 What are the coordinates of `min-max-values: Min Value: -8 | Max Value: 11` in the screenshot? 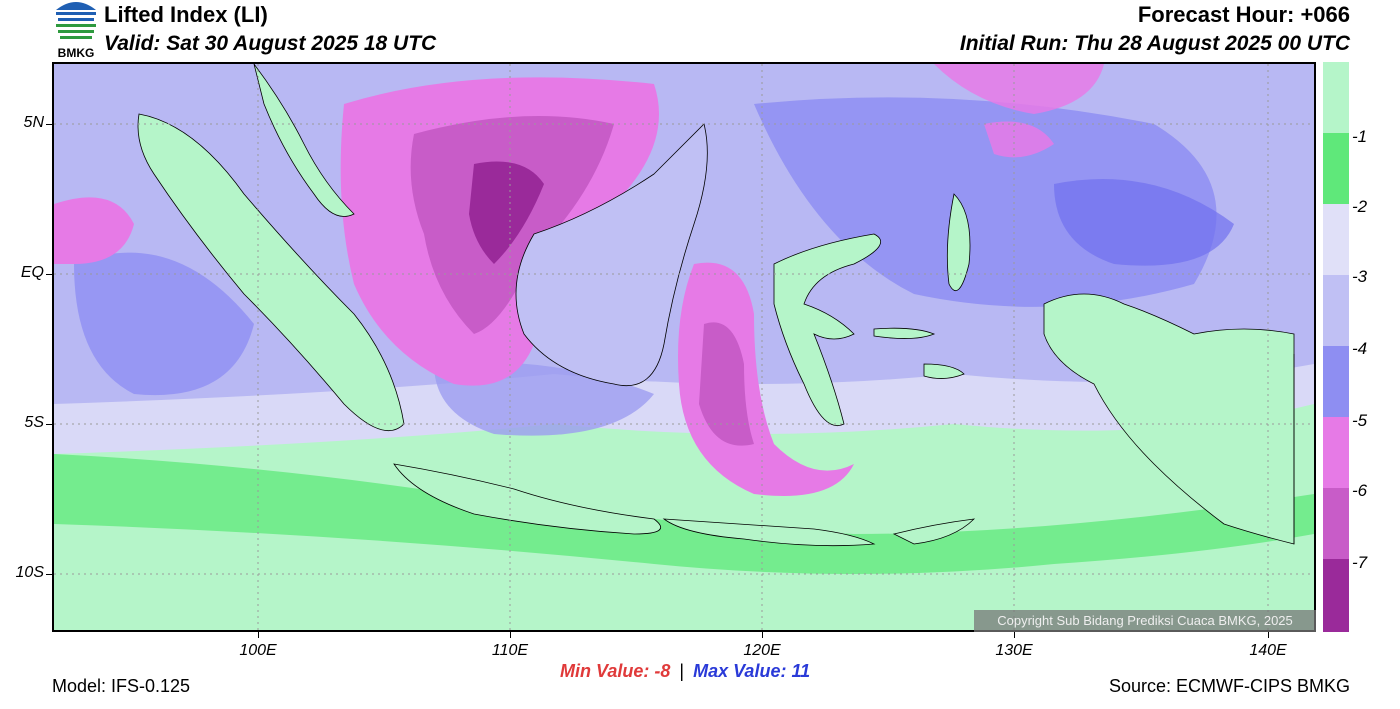 It's located at (685, 671).